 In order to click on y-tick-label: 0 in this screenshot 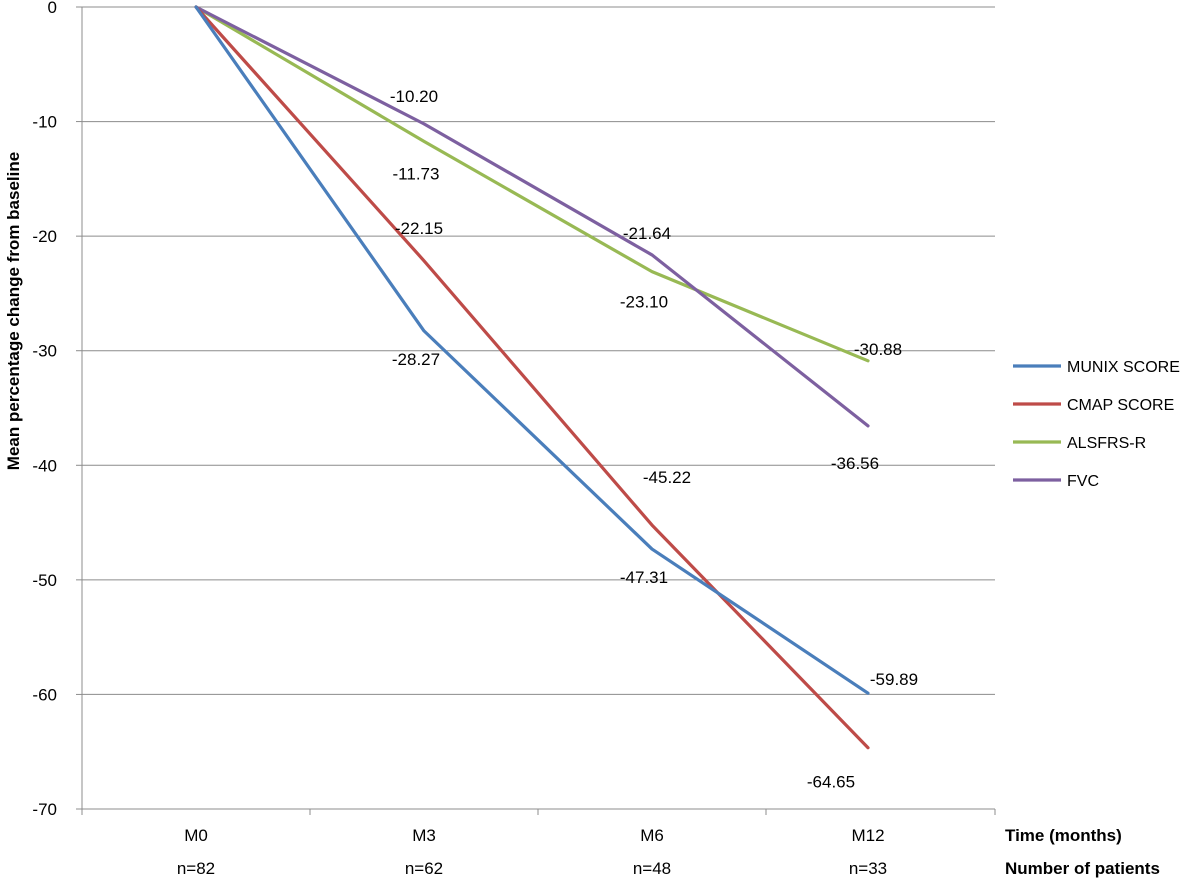, I will do `click(52, 8)`.